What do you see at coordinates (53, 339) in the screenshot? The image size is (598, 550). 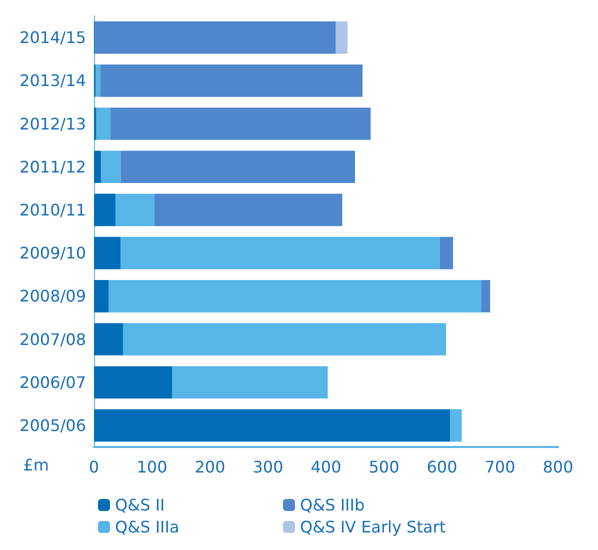 I see `y-tick-label: 2007/08` at bounding box center [53, 339].